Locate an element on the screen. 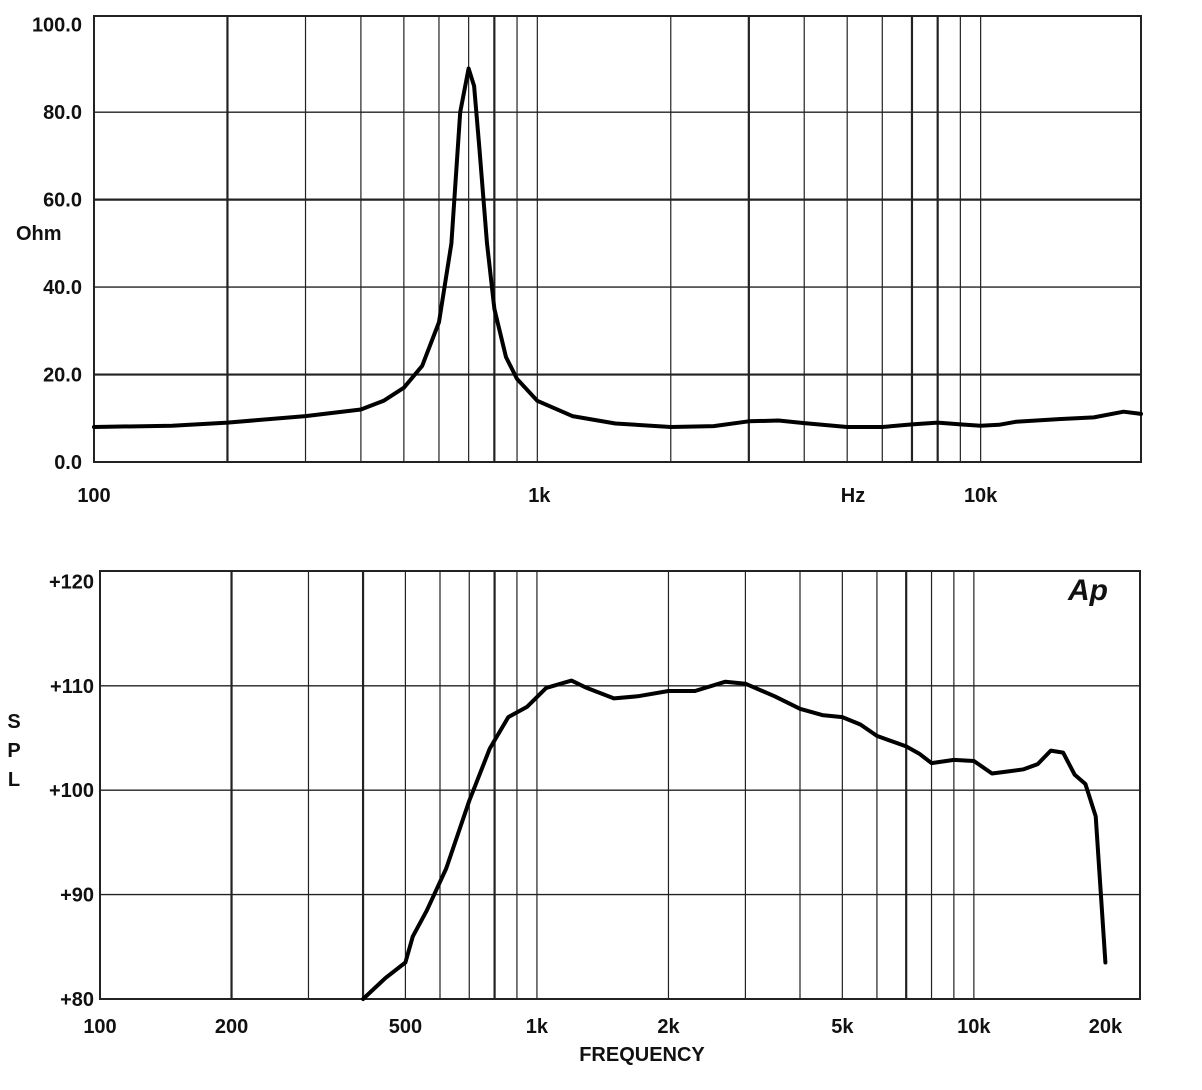 The image size is (1202, 1090). ap-logo: Ap is located at coordinates (1087, 590).